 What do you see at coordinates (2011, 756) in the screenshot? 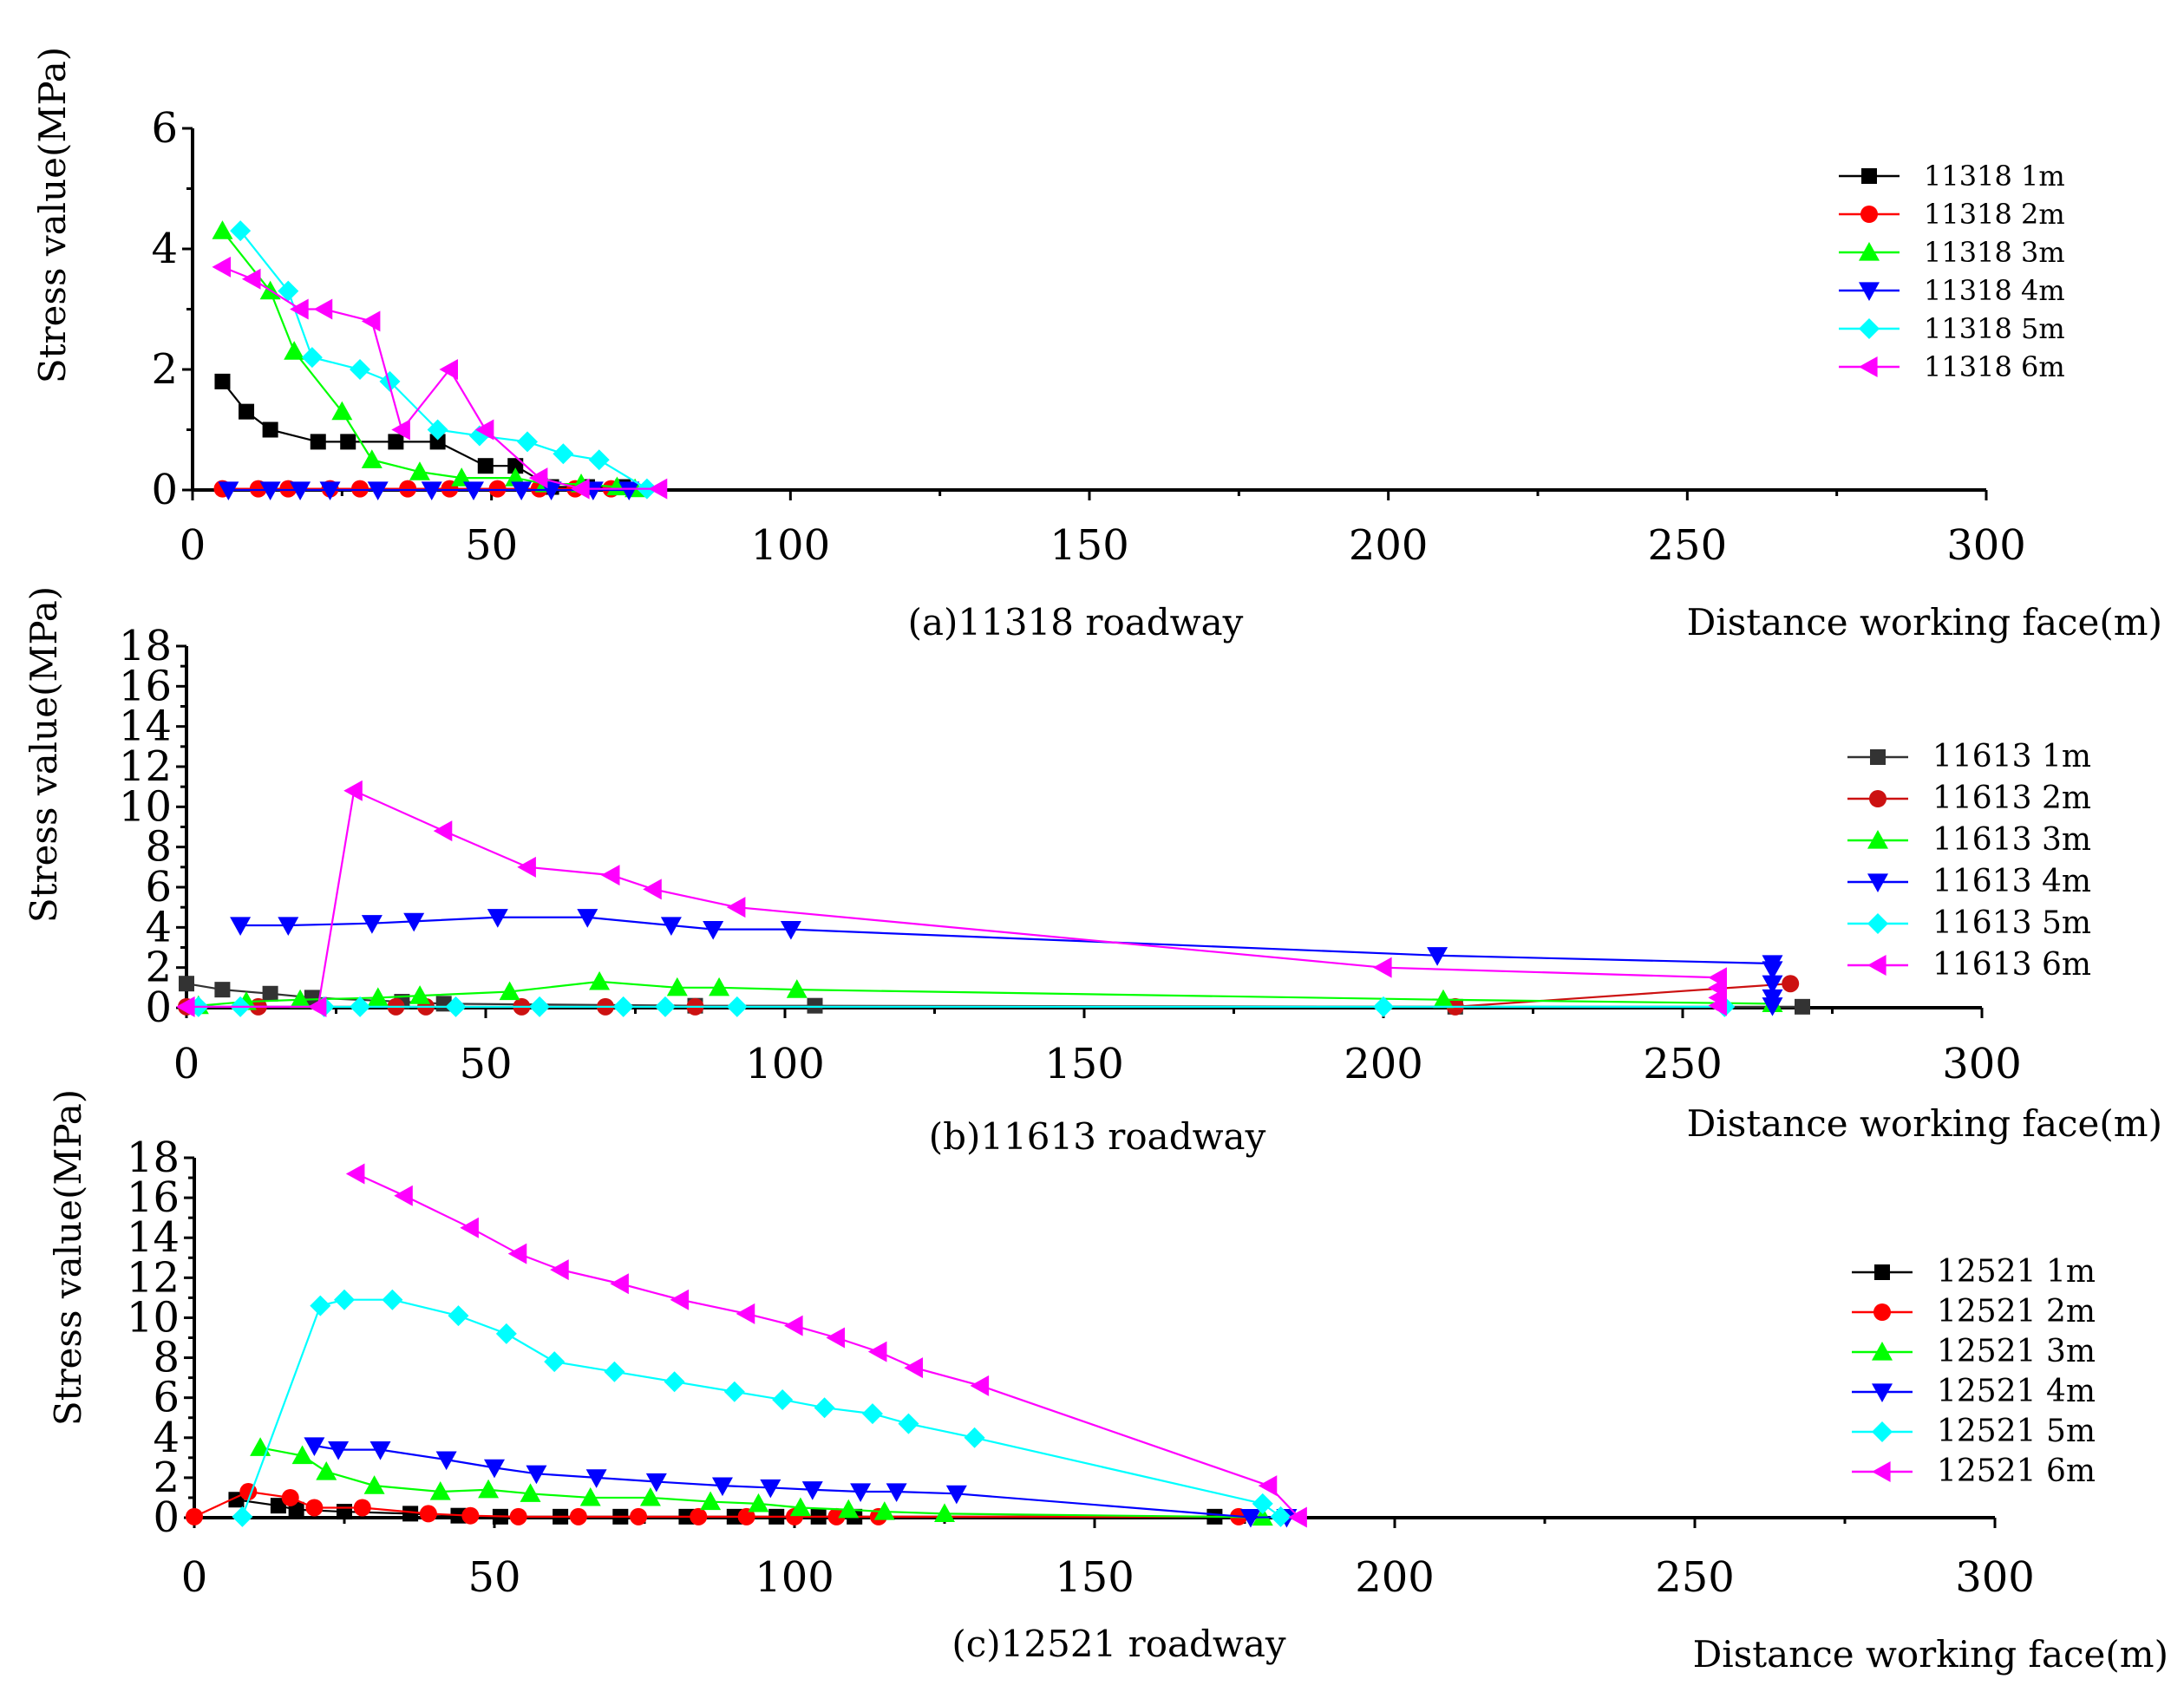
I see `legend-label: 11613 1m` at bounding box center [2011, 756].